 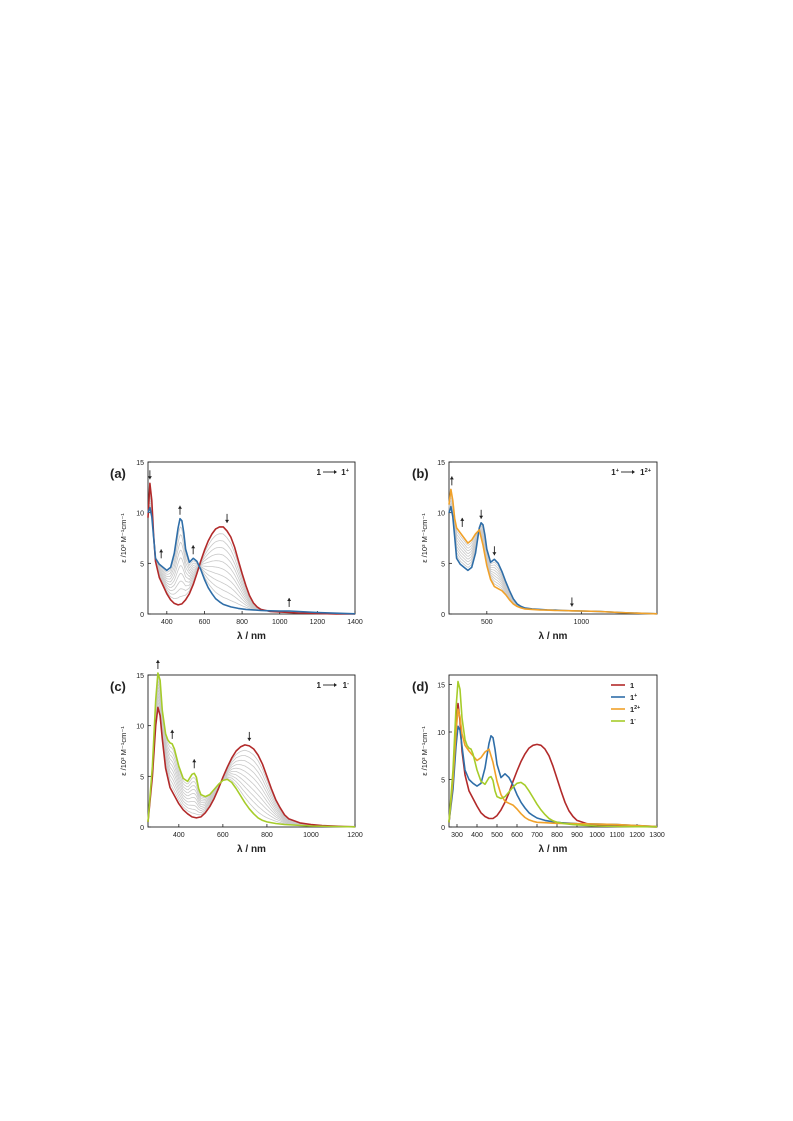 What do you see at coordinates (631, 472) in the screenshot?
I see `transition-annotation: 12+ 1+` at bounding box center [631, 472].